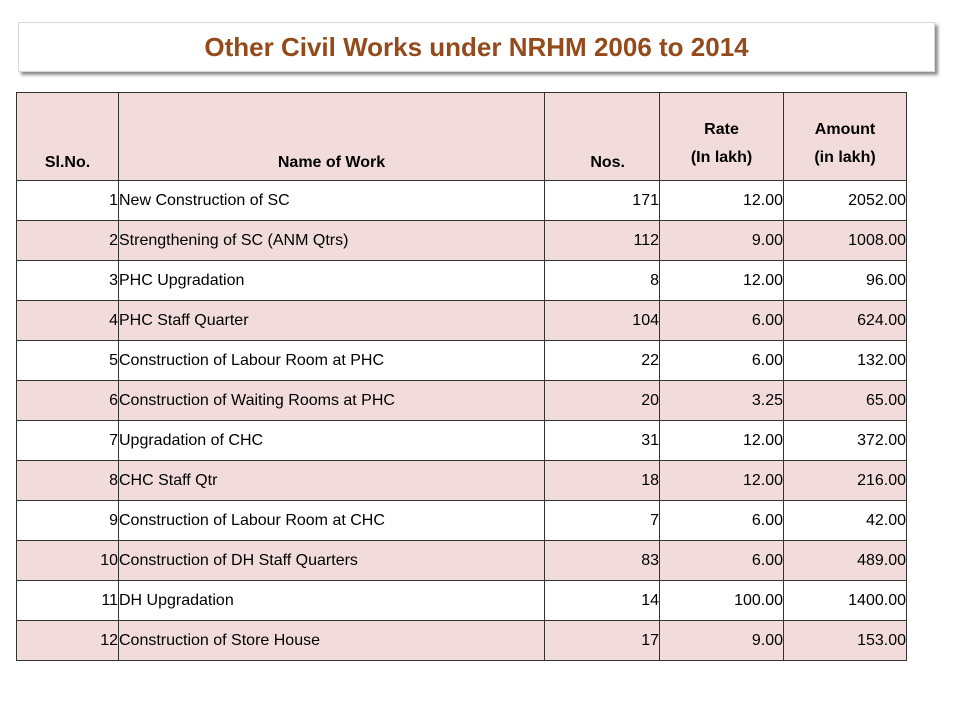  I want to click on header-amount: Amount (in lakh), so click(845, 136).